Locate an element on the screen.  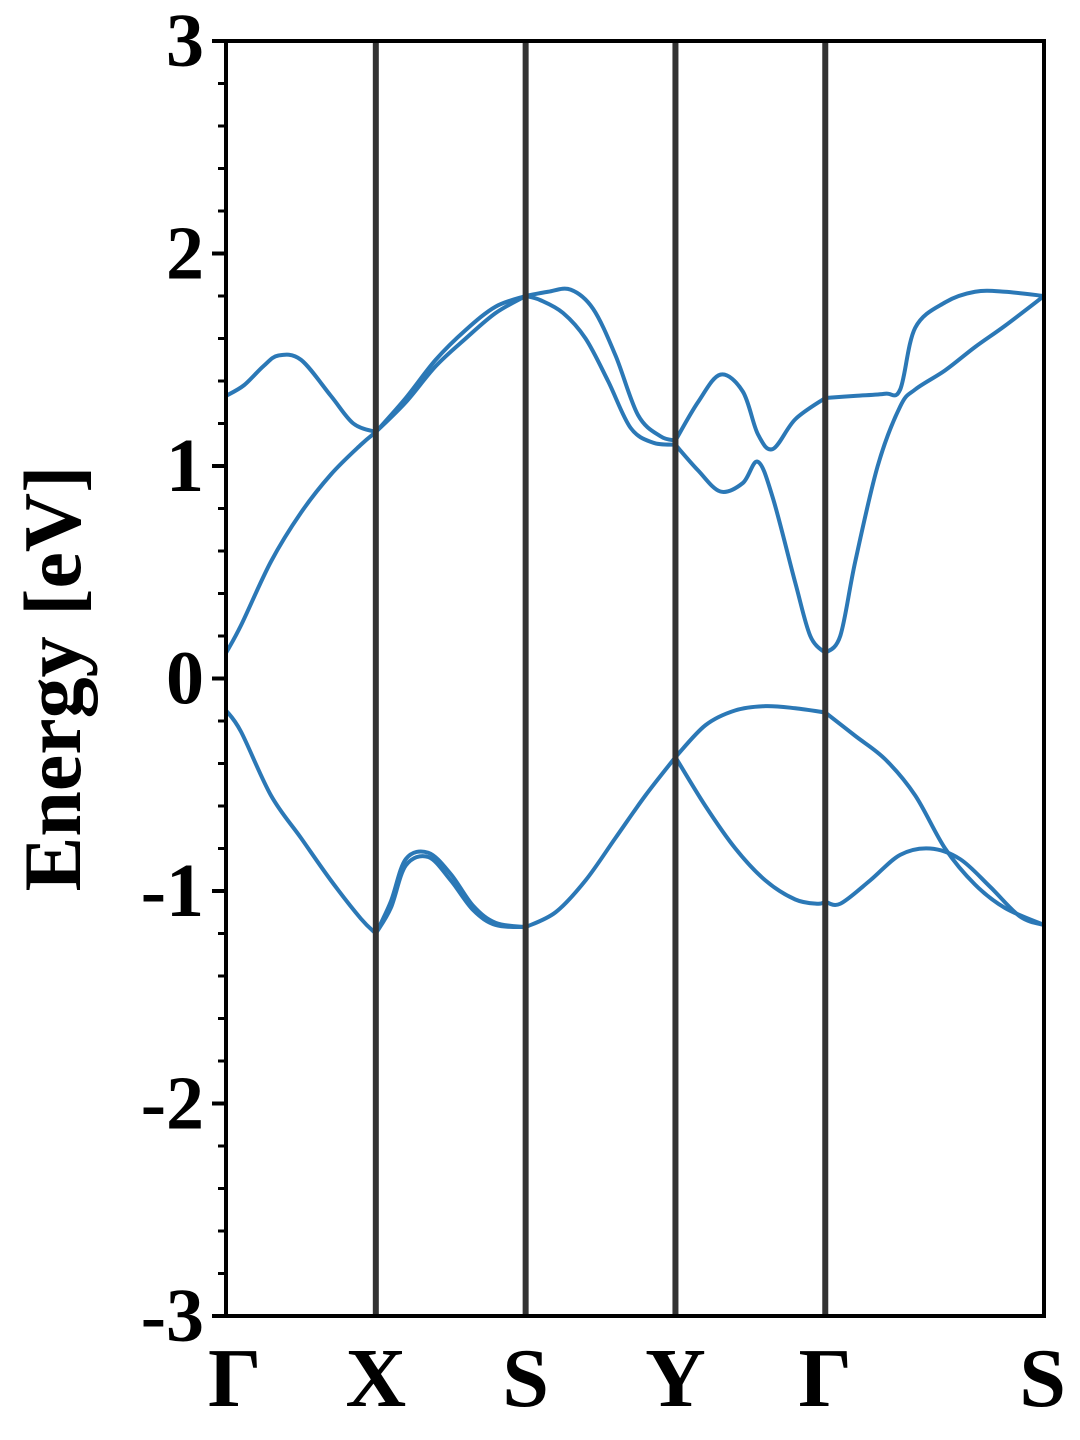
y-tick-labels: 3 2 1 0 -1 -2 -3 is located at coordinates (172, 679).